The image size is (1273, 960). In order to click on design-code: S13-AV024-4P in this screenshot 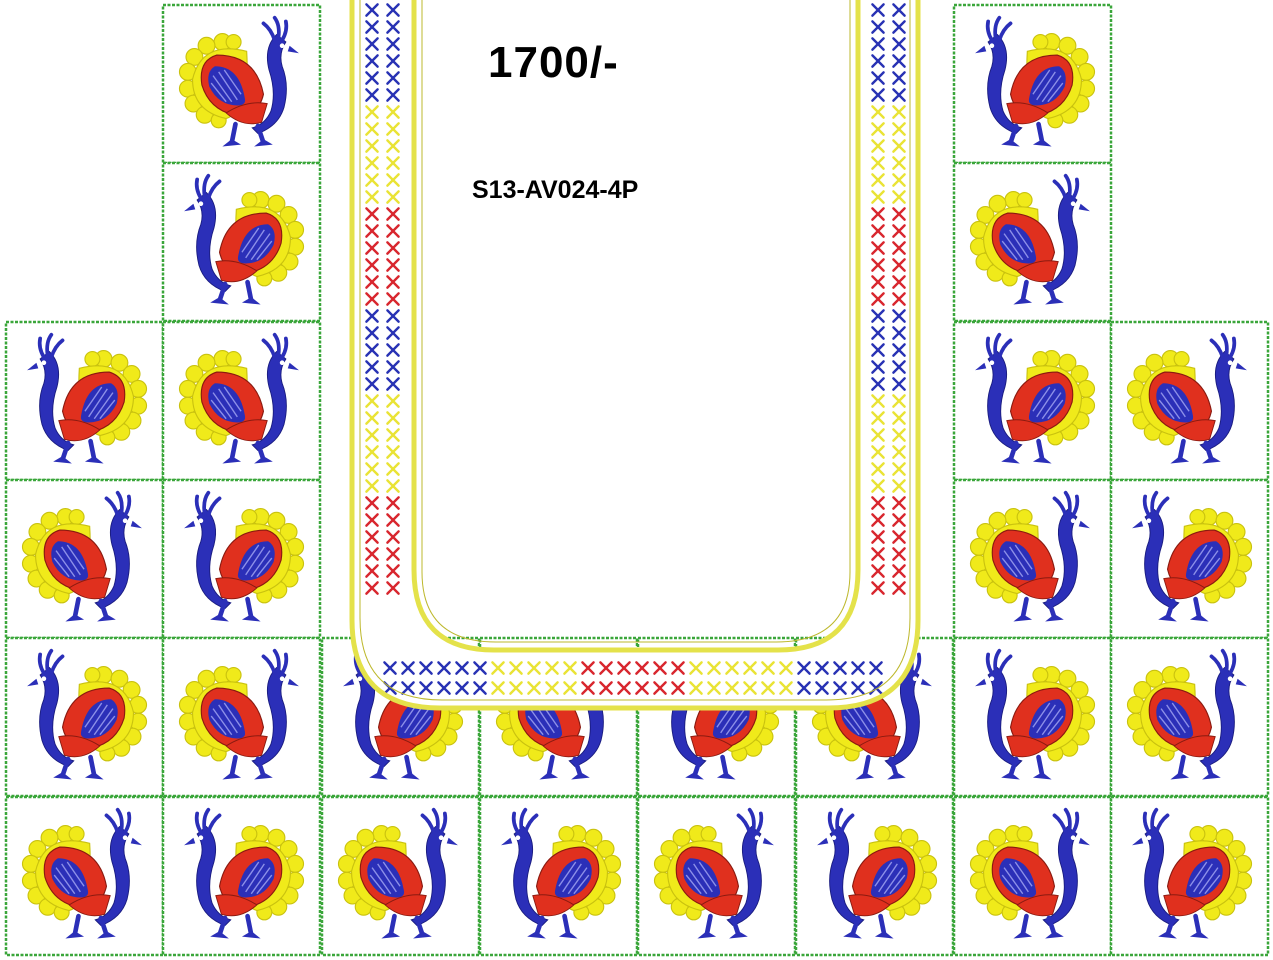, I will do `click(555, 190)`.